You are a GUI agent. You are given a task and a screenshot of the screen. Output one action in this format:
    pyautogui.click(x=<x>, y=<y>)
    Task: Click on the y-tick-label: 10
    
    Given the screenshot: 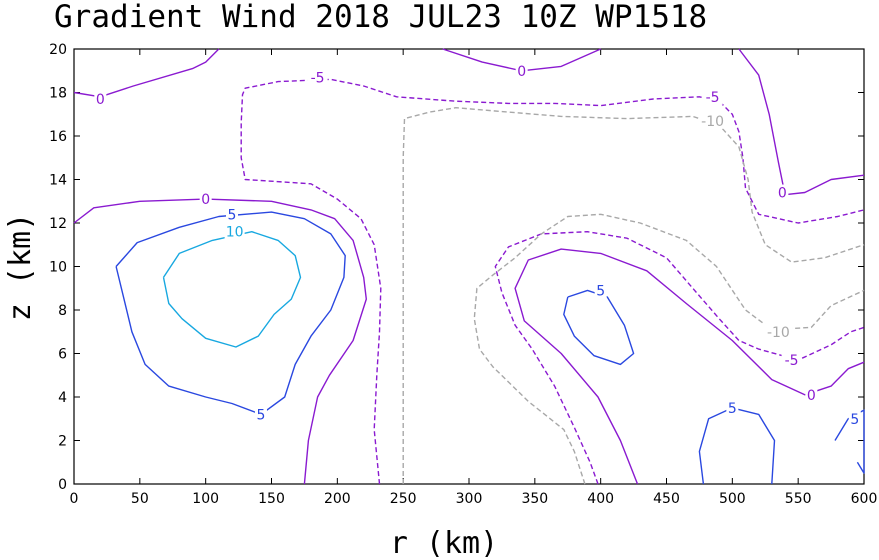 What is the action you would take?
    pyautogui.click(x=58, y=268)
    